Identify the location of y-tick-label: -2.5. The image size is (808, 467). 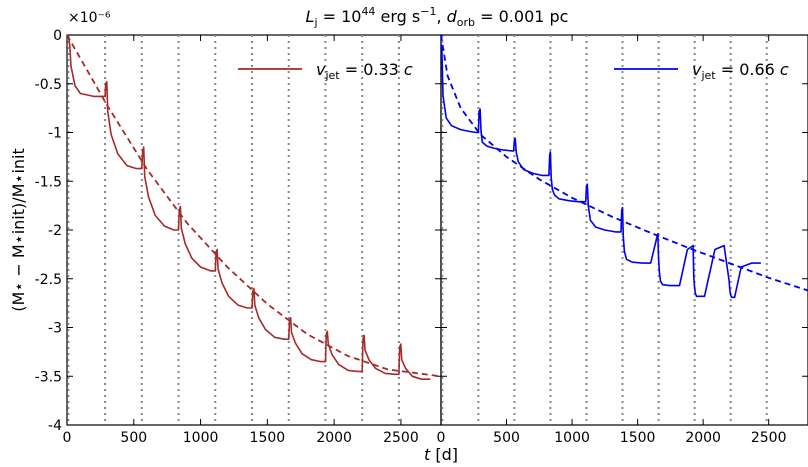
(48, 280).